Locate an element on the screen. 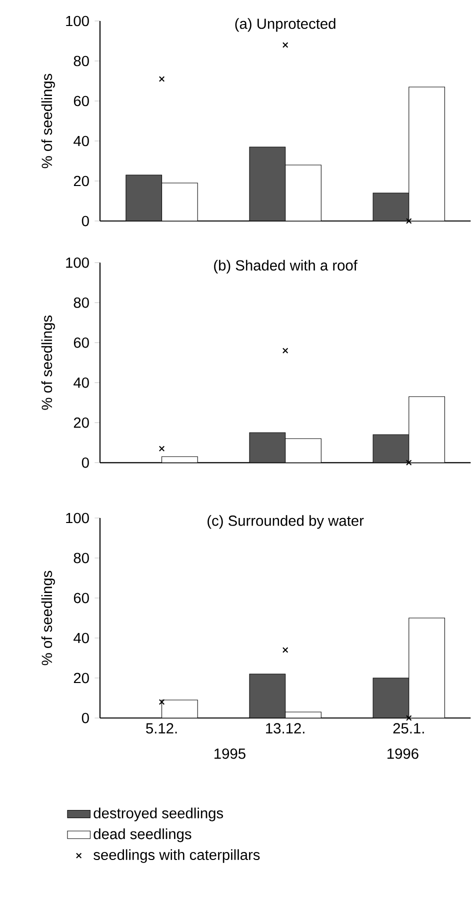 The image size is (476, 898). x-tick-label: 5.12. is located at coordinates (161, 728).